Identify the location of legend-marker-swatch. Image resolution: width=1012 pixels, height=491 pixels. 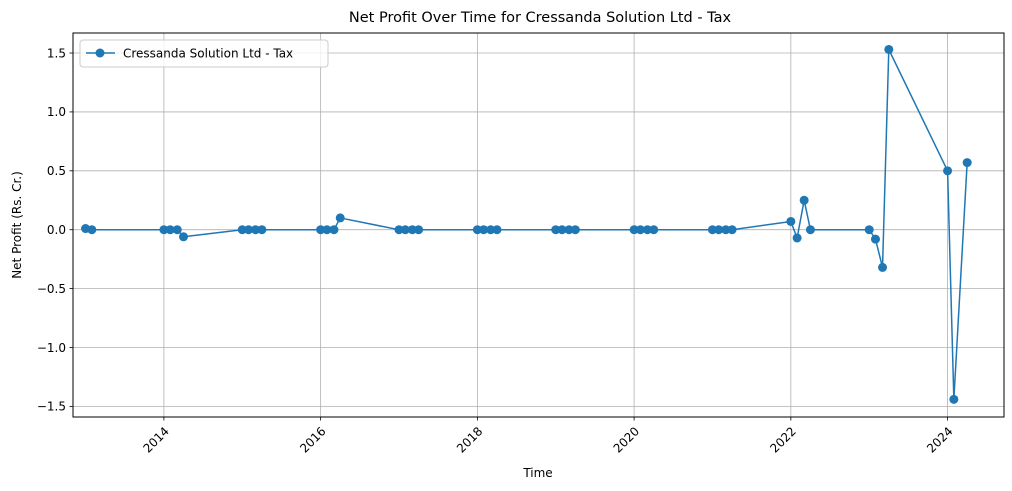
(100, 53).